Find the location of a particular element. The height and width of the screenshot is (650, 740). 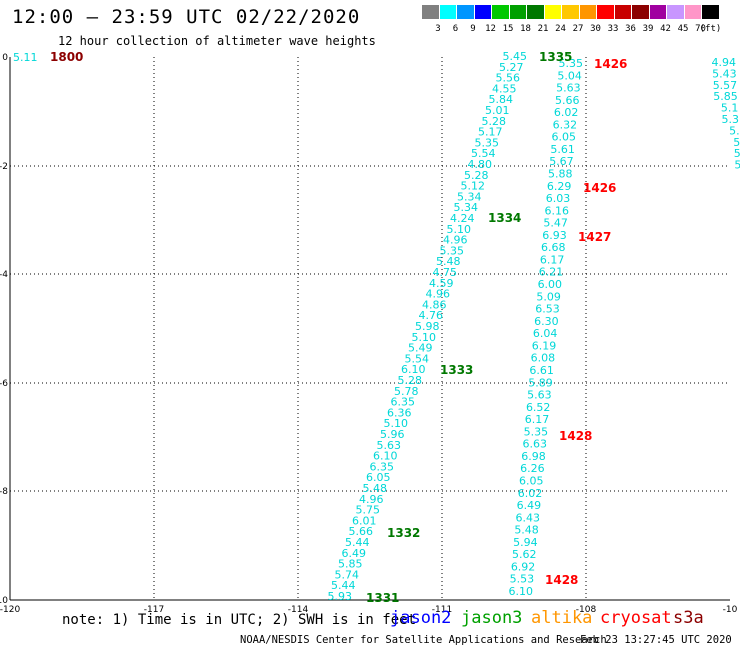

swh-value: 6.02 is located at coordinates (566, 112).